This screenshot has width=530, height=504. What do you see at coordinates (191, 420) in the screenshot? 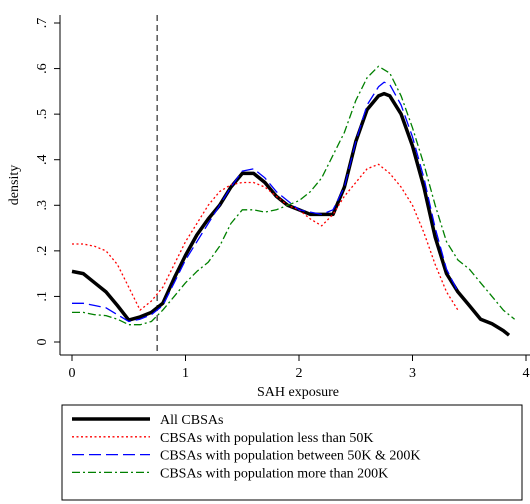
I see `legend-label: All CBSAs` at bounding box center [191, 420].